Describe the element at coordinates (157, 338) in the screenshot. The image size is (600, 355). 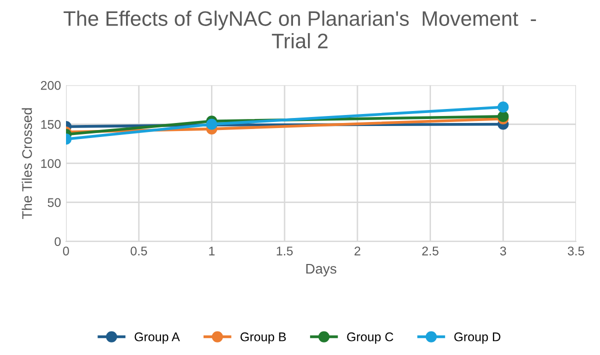
I see `legend-label: Group A` at that location.